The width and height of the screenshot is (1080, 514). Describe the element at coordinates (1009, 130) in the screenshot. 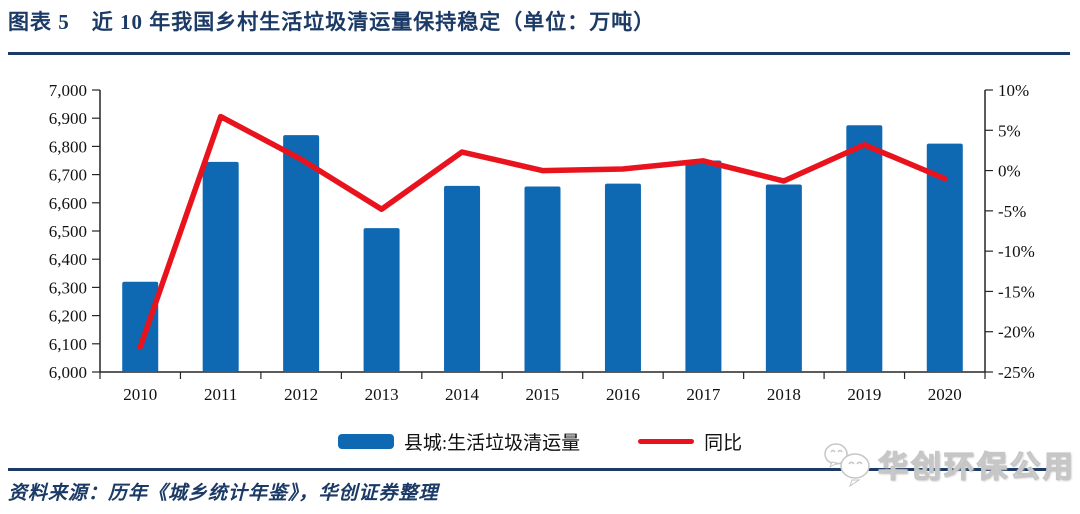

I see `y-axis-right-label: 5%` at that location.